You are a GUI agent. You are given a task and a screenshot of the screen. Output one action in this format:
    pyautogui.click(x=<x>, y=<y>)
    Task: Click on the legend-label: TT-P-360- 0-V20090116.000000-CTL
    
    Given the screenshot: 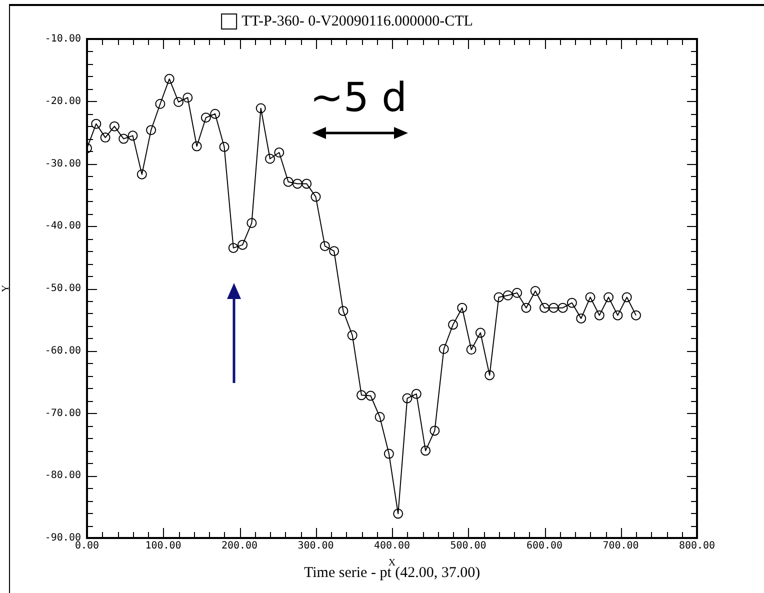 What is the action you would take?
    pyautogui.click(x=357, y=21)
    